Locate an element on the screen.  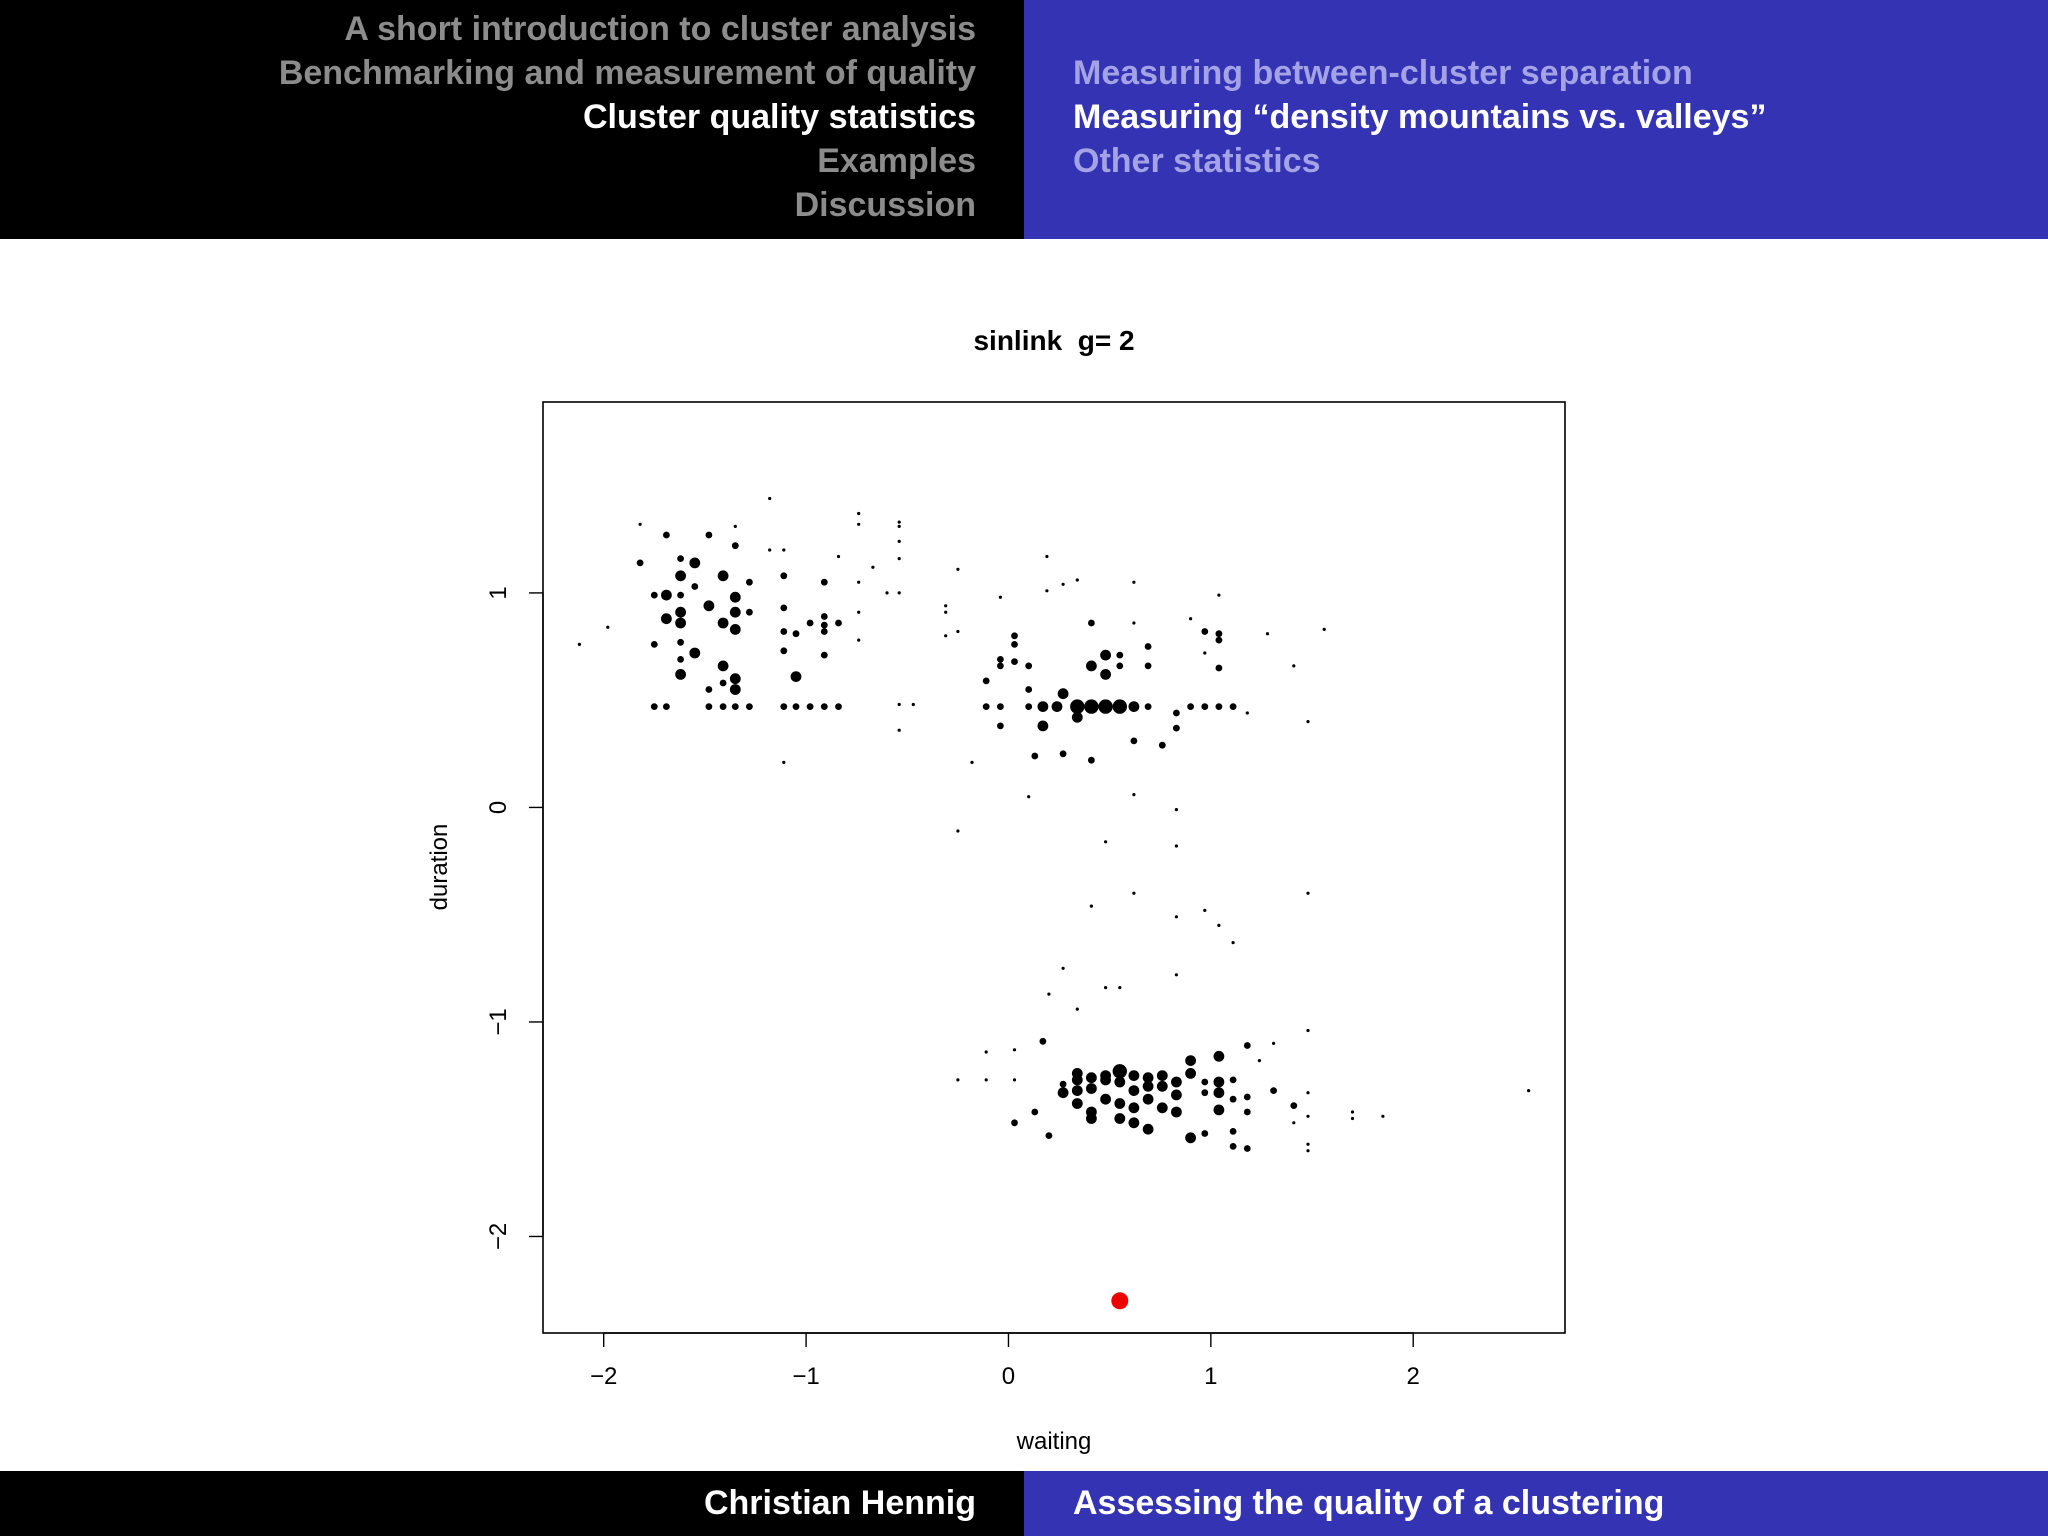
x-tick-label: 2 is located at coordinates (1413, 1376).